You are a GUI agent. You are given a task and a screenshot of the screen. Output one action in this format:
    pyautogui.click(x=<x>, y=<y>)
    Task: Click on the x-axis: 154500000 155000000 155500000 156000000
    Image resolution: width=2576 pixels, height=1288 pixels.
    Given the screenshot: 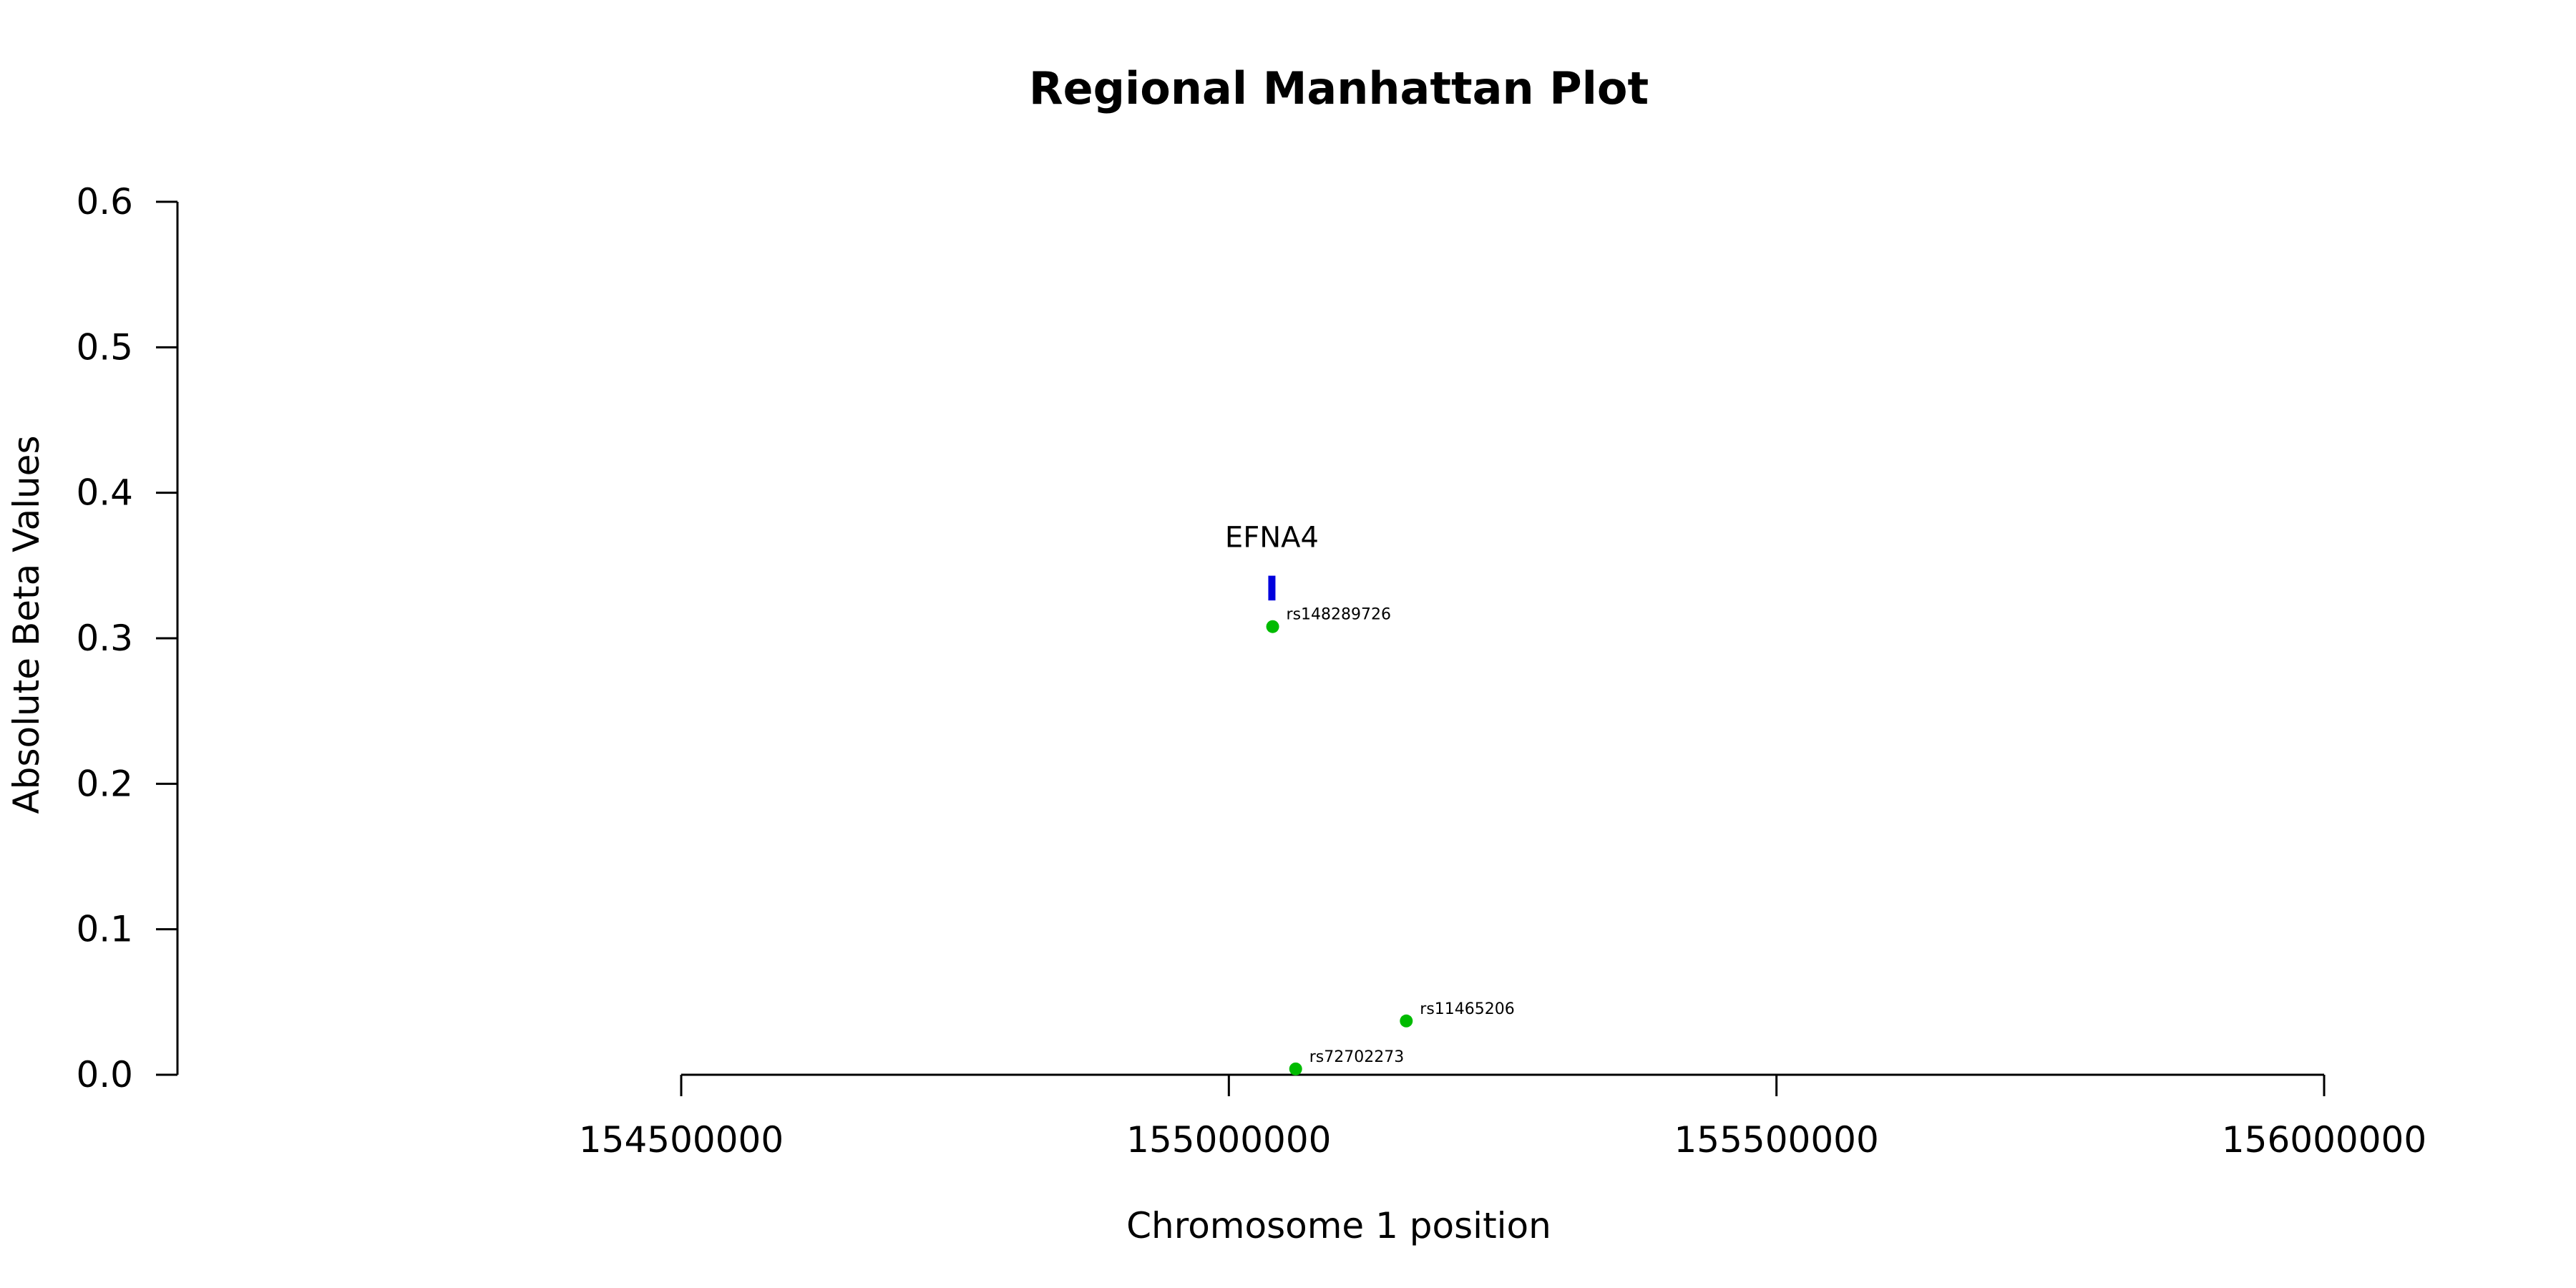 What is the action you would take?
    pyautogui.click(x=1502, y=1117)
    